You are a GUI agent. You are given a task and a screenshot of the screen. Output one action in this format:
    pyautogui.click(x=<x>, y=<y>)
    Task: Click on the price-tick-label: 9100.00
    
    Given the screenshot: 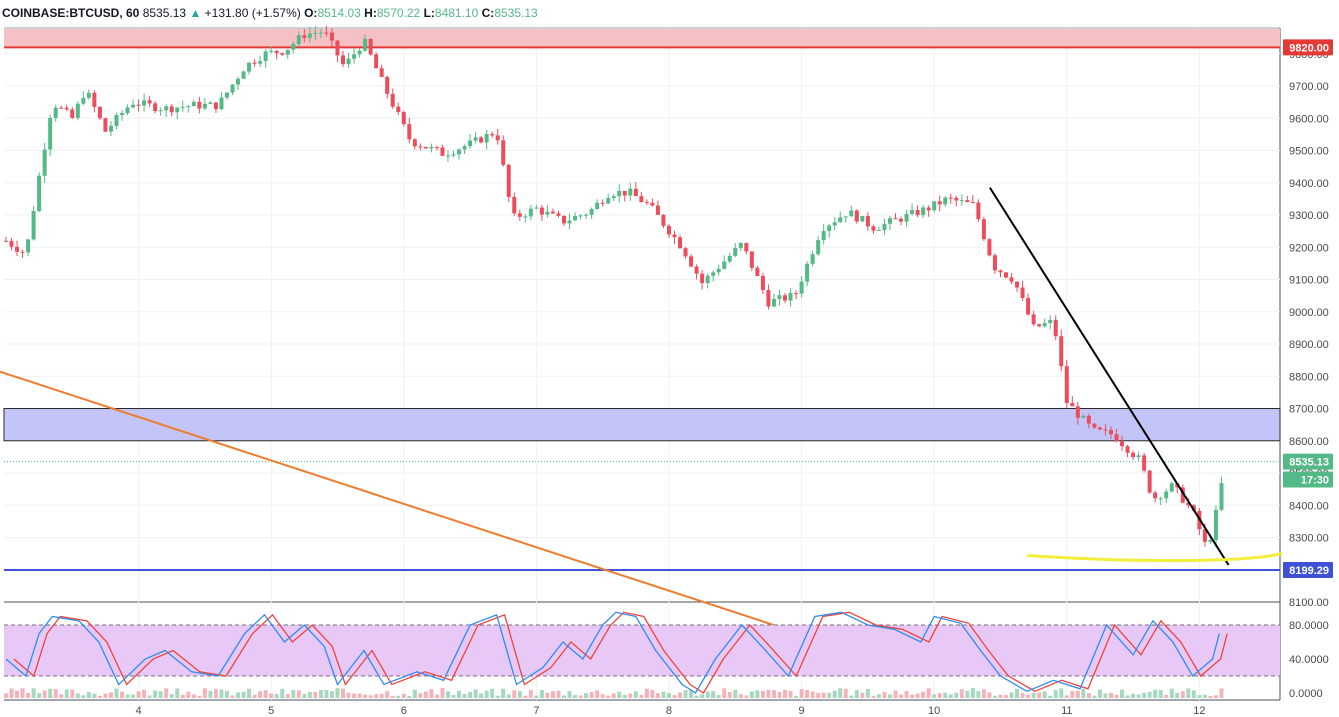 What is the action you would take?
    pyautogui.click(x=1309, y=281)
    